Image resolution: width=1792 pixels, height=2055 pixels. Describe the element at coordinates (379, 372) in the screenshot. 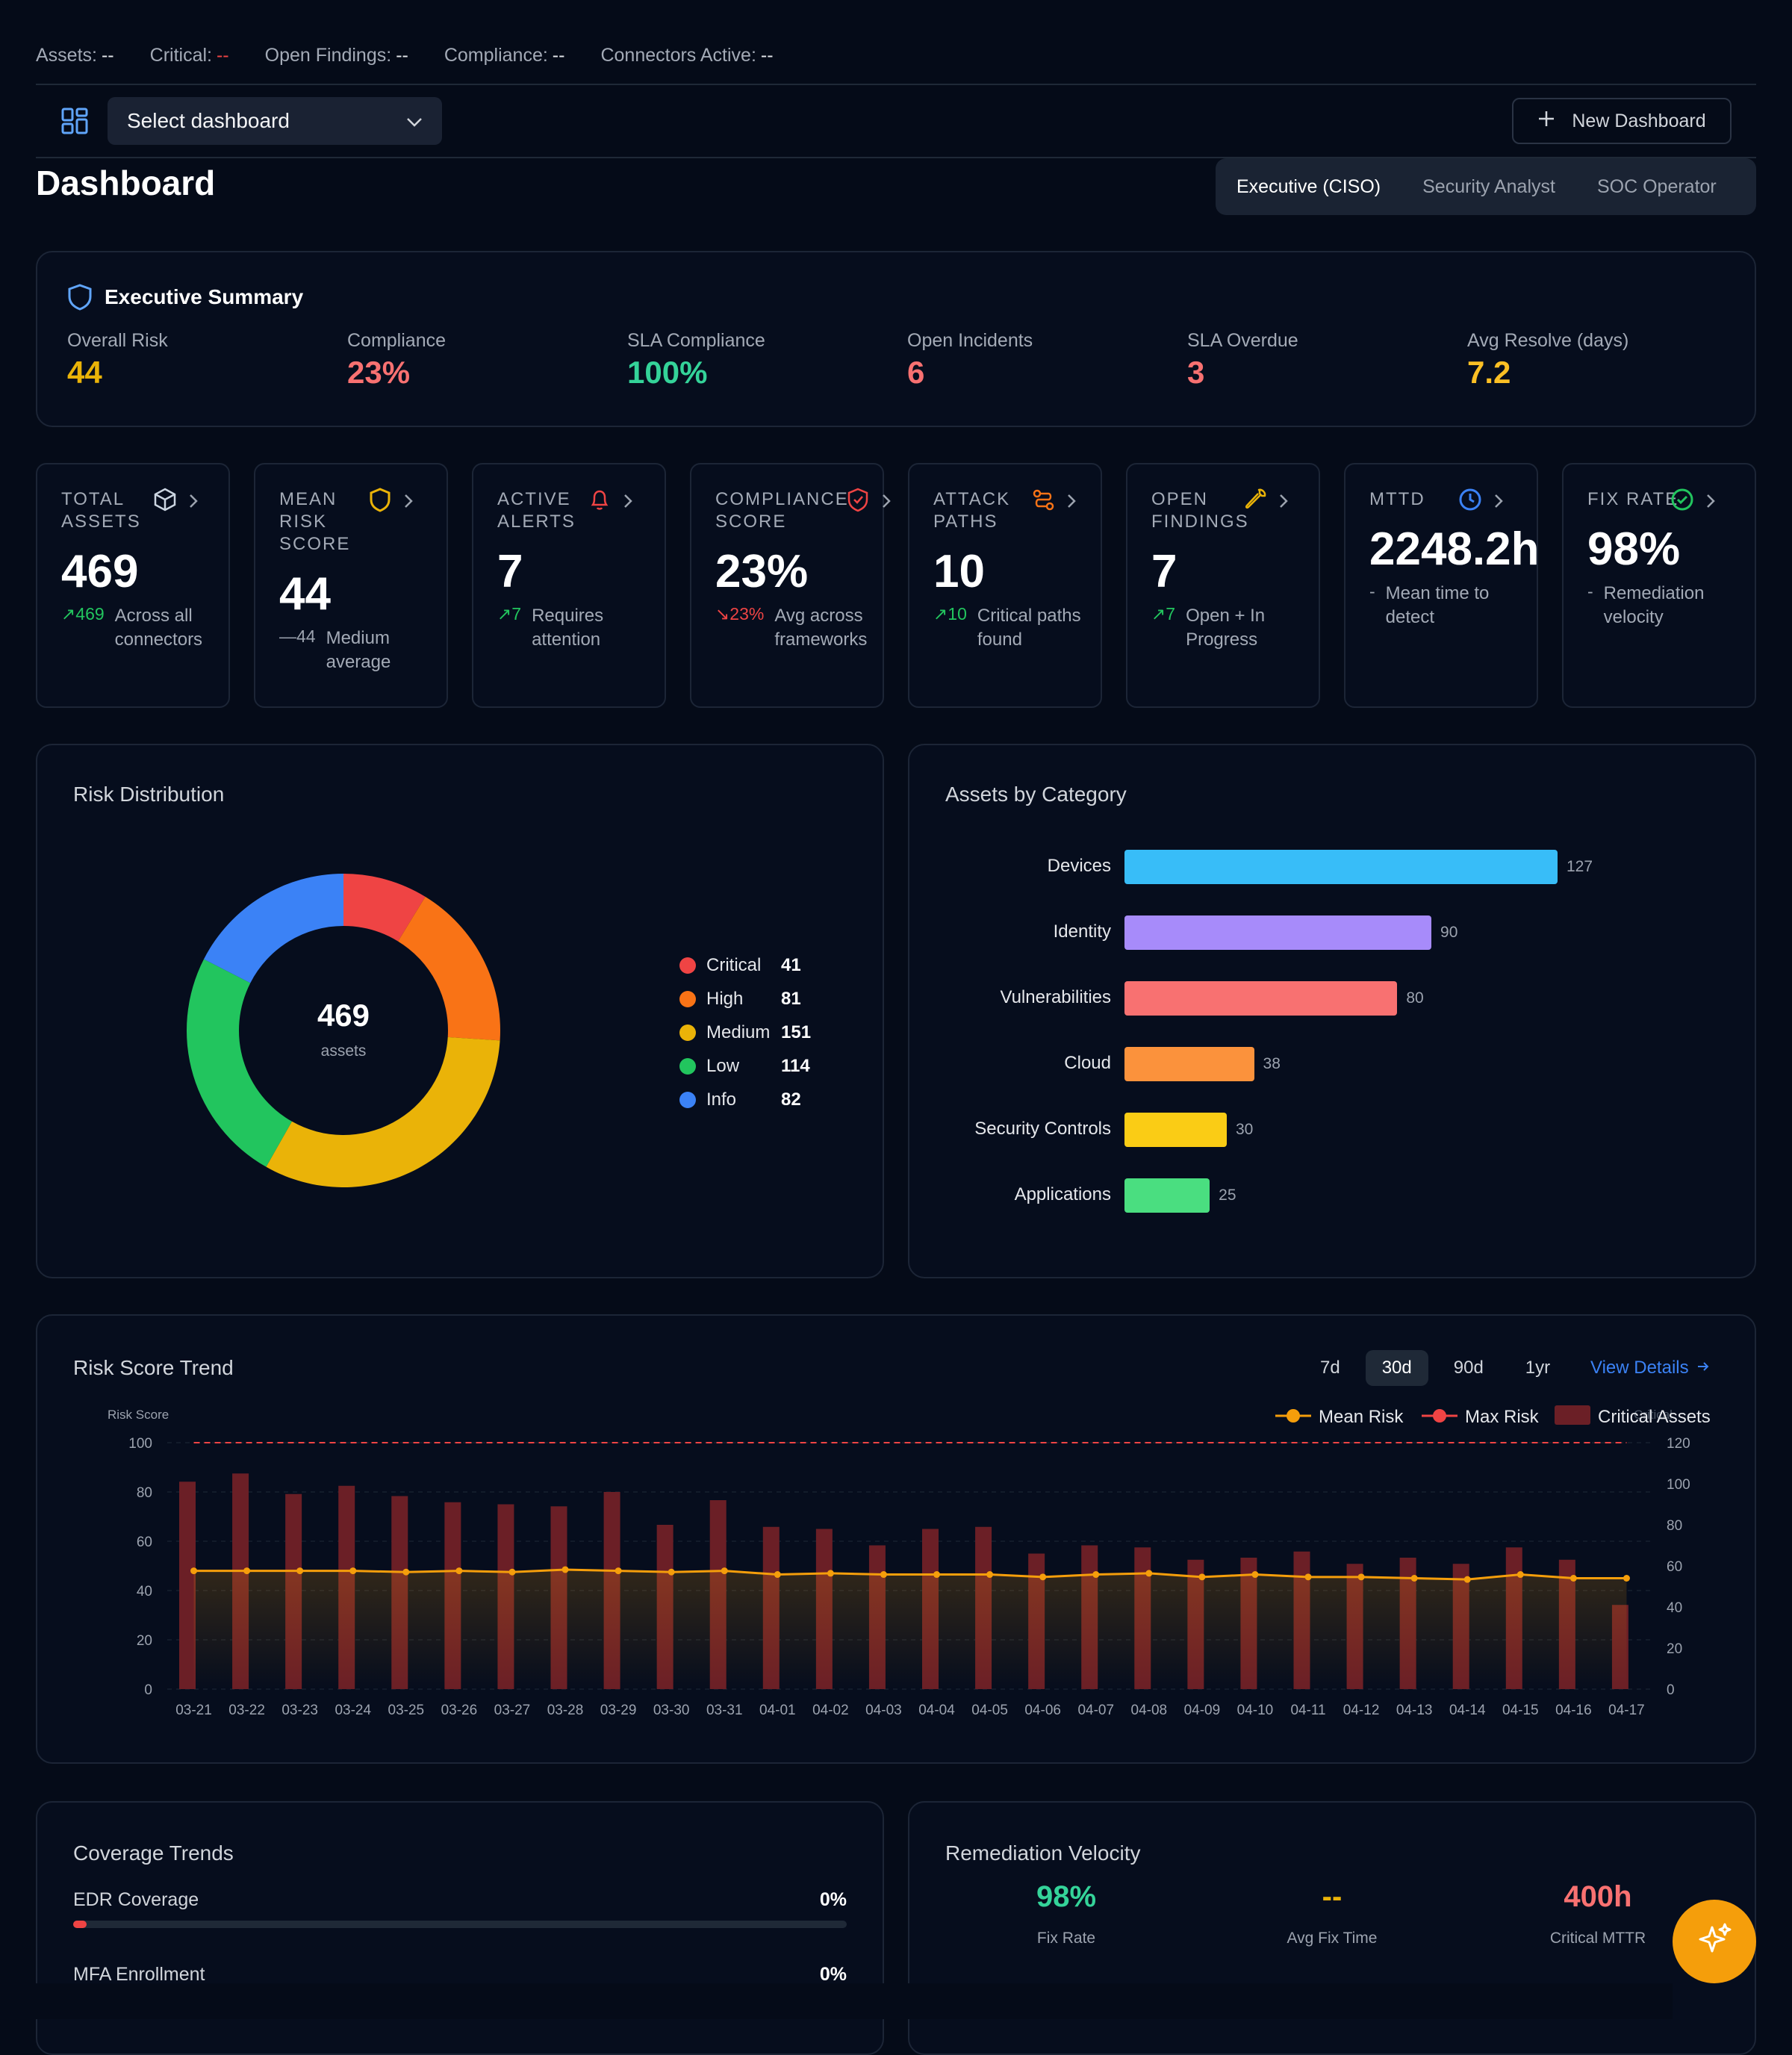

I see `summary-value: 23%` at that location.